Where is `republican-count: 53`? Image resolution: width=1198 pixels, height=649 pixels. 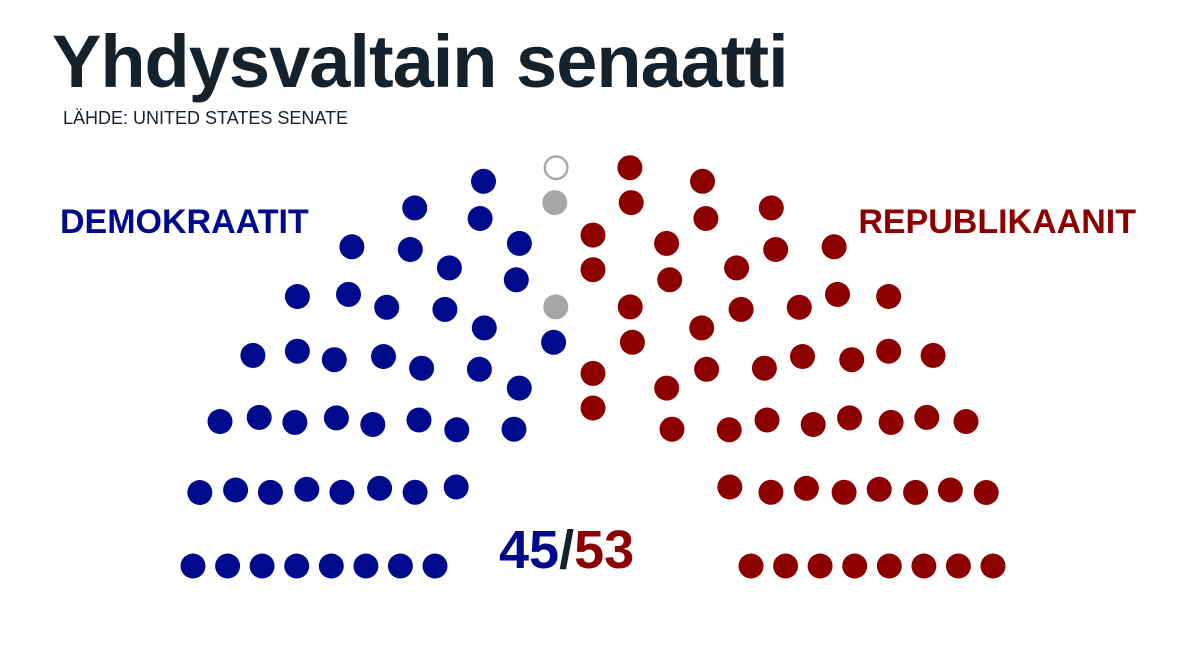 republican-count: 53 is located at coordinates (604, 550).